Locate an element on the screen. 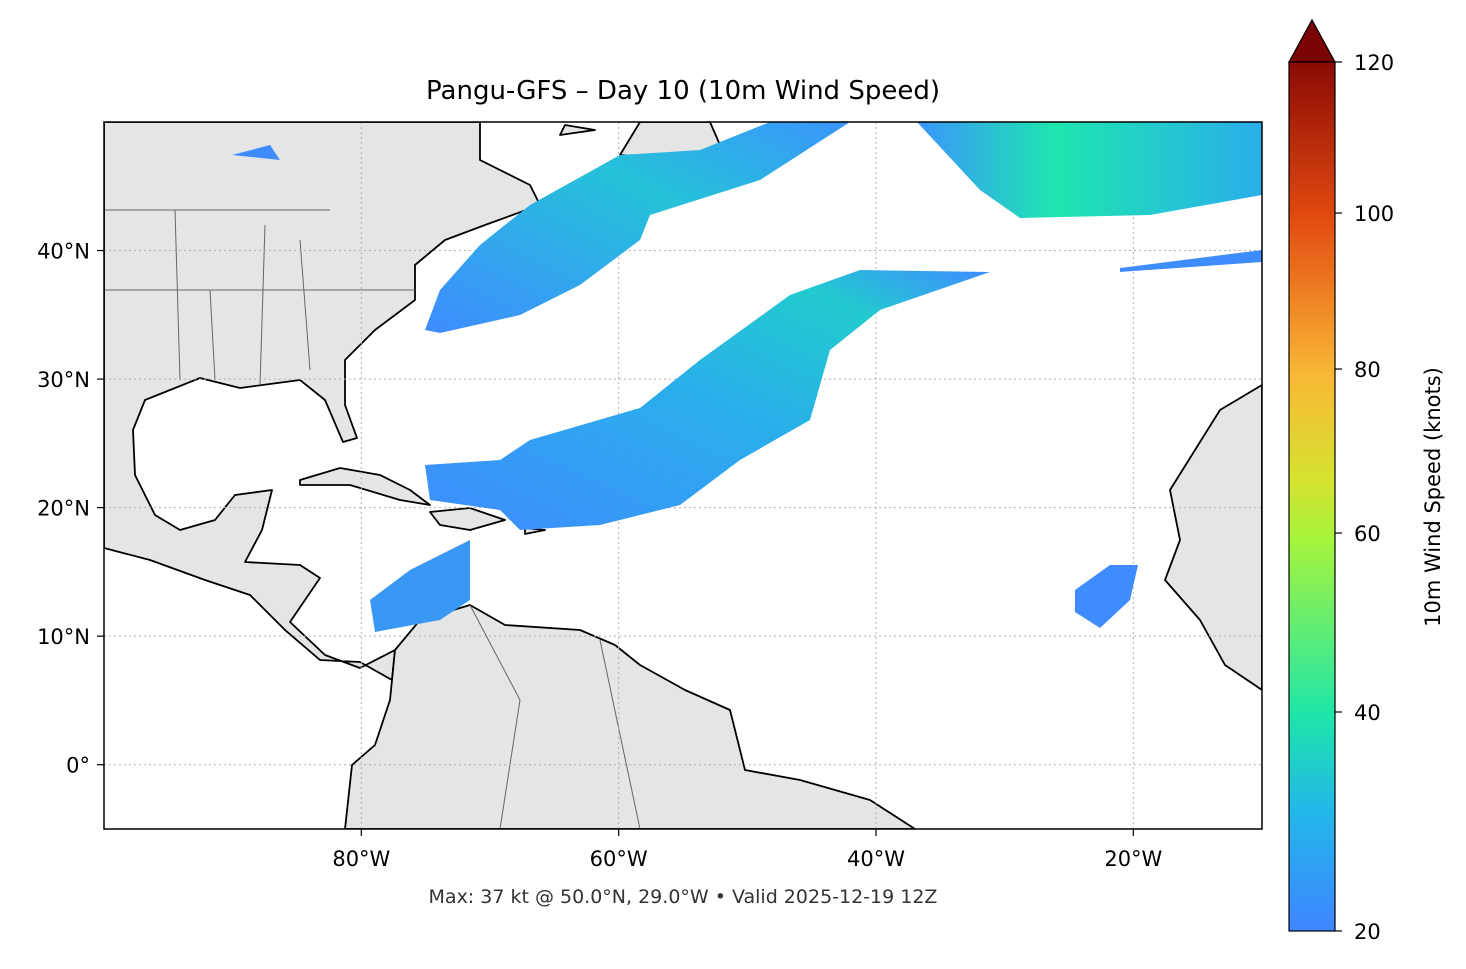 This screenshot has width=1466, height=969. map-title: Pangu-GFS – Day 10 (10m Wind Speed) is located at coordinates (683, 91).